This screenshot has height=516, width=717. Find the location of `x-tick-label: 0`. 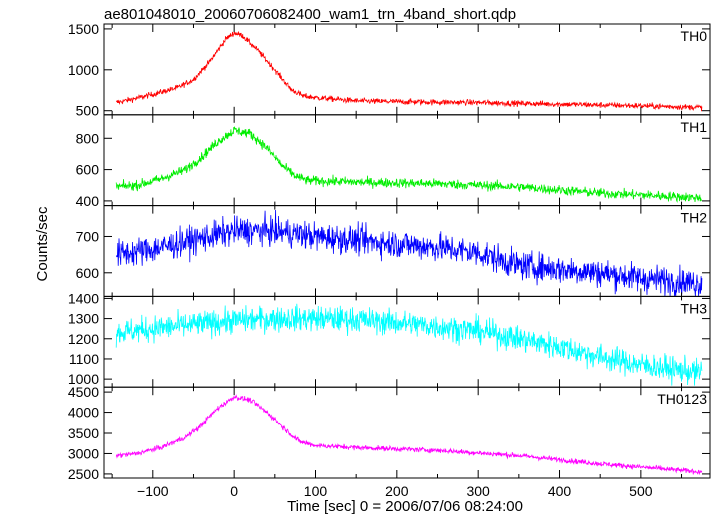

x-tick-label: 0 is located at coordinates (234, 491).